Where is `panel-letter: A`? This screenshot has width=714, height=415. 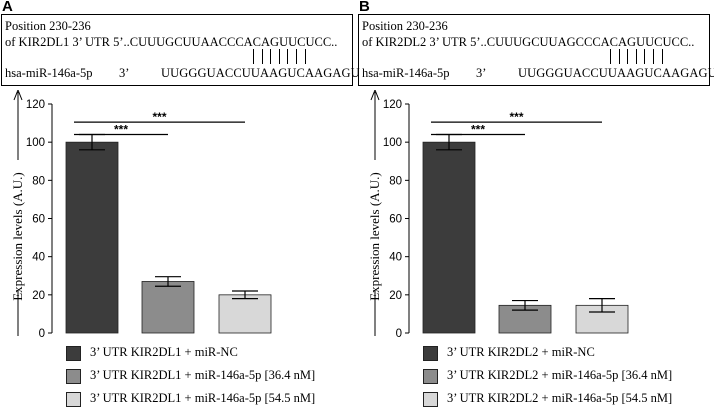
panel-letter: A is located at coordinates (7, 7).